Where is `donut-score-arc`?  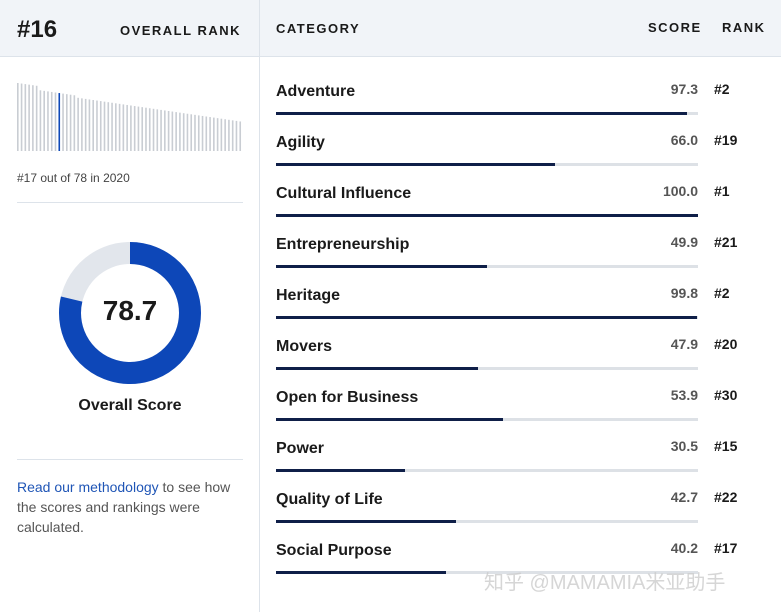
donut-score-arc is located at coordinates (130, 313).